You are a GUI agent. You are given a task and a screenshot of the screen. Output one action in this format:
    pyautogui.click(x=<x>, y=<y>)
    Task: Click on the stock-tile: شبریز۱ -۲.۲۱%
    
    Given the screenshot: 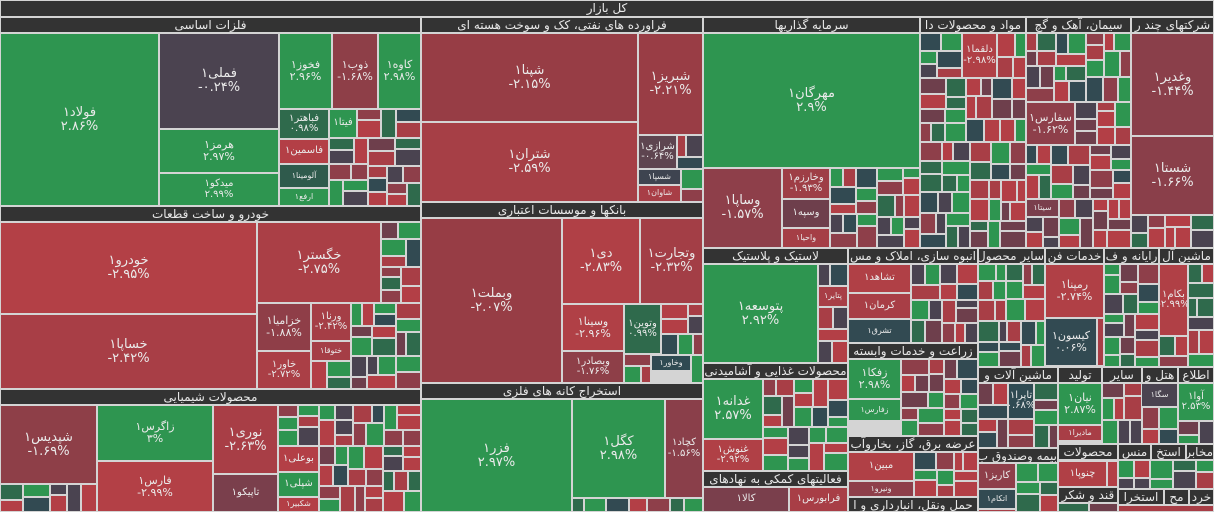 What is the action you would take?
    pyautogui.click(x=670, y=84)
    